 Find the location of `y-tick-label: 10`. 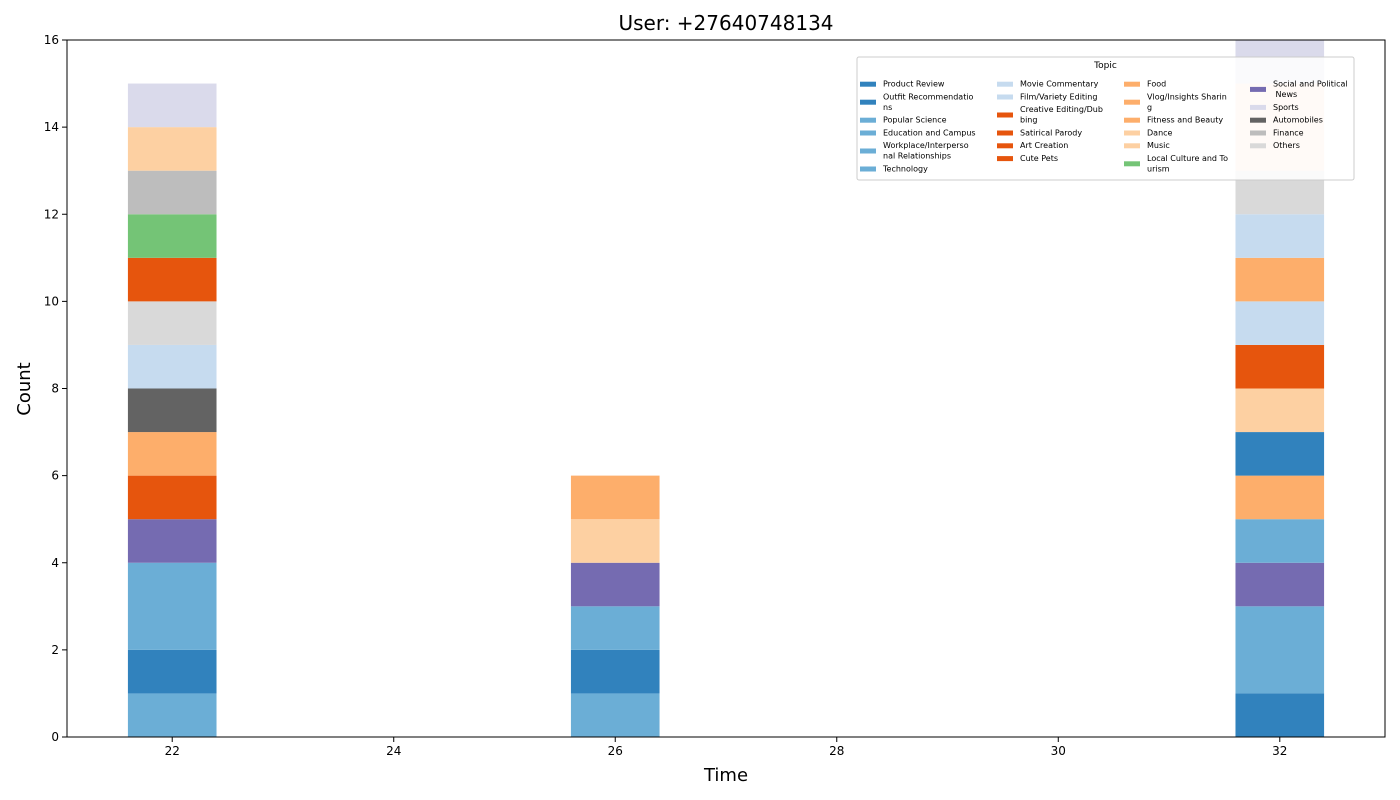

y-tick-label: 10 is located at coordinates (51, 301).